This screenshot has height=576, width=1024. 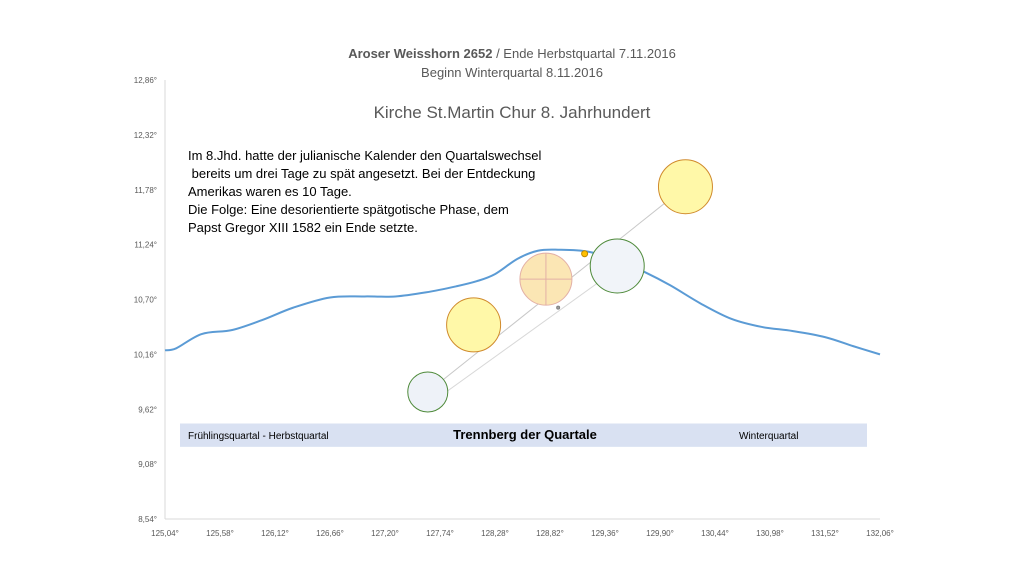 I want to click on x-tick-label: 127,20°, so click(x=385, y=533).